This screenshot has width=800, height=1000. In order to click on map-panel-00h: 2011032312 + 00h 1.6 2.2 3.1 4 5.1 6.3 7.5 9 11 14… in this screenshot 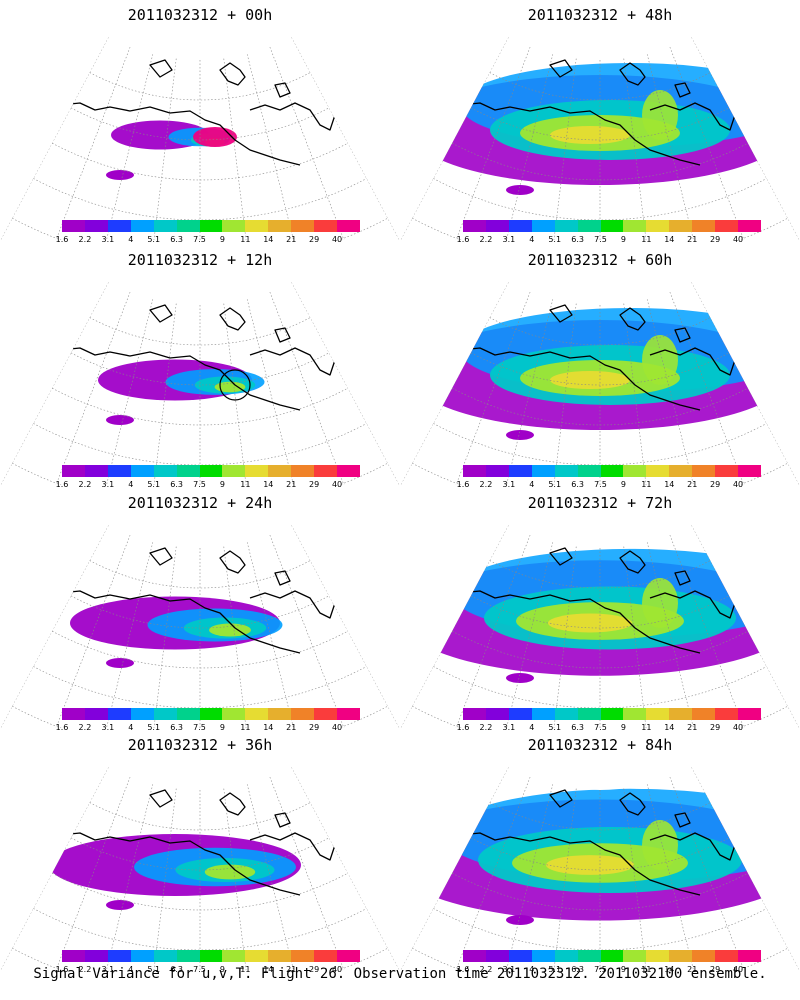, I will do `click(200, 122)`.